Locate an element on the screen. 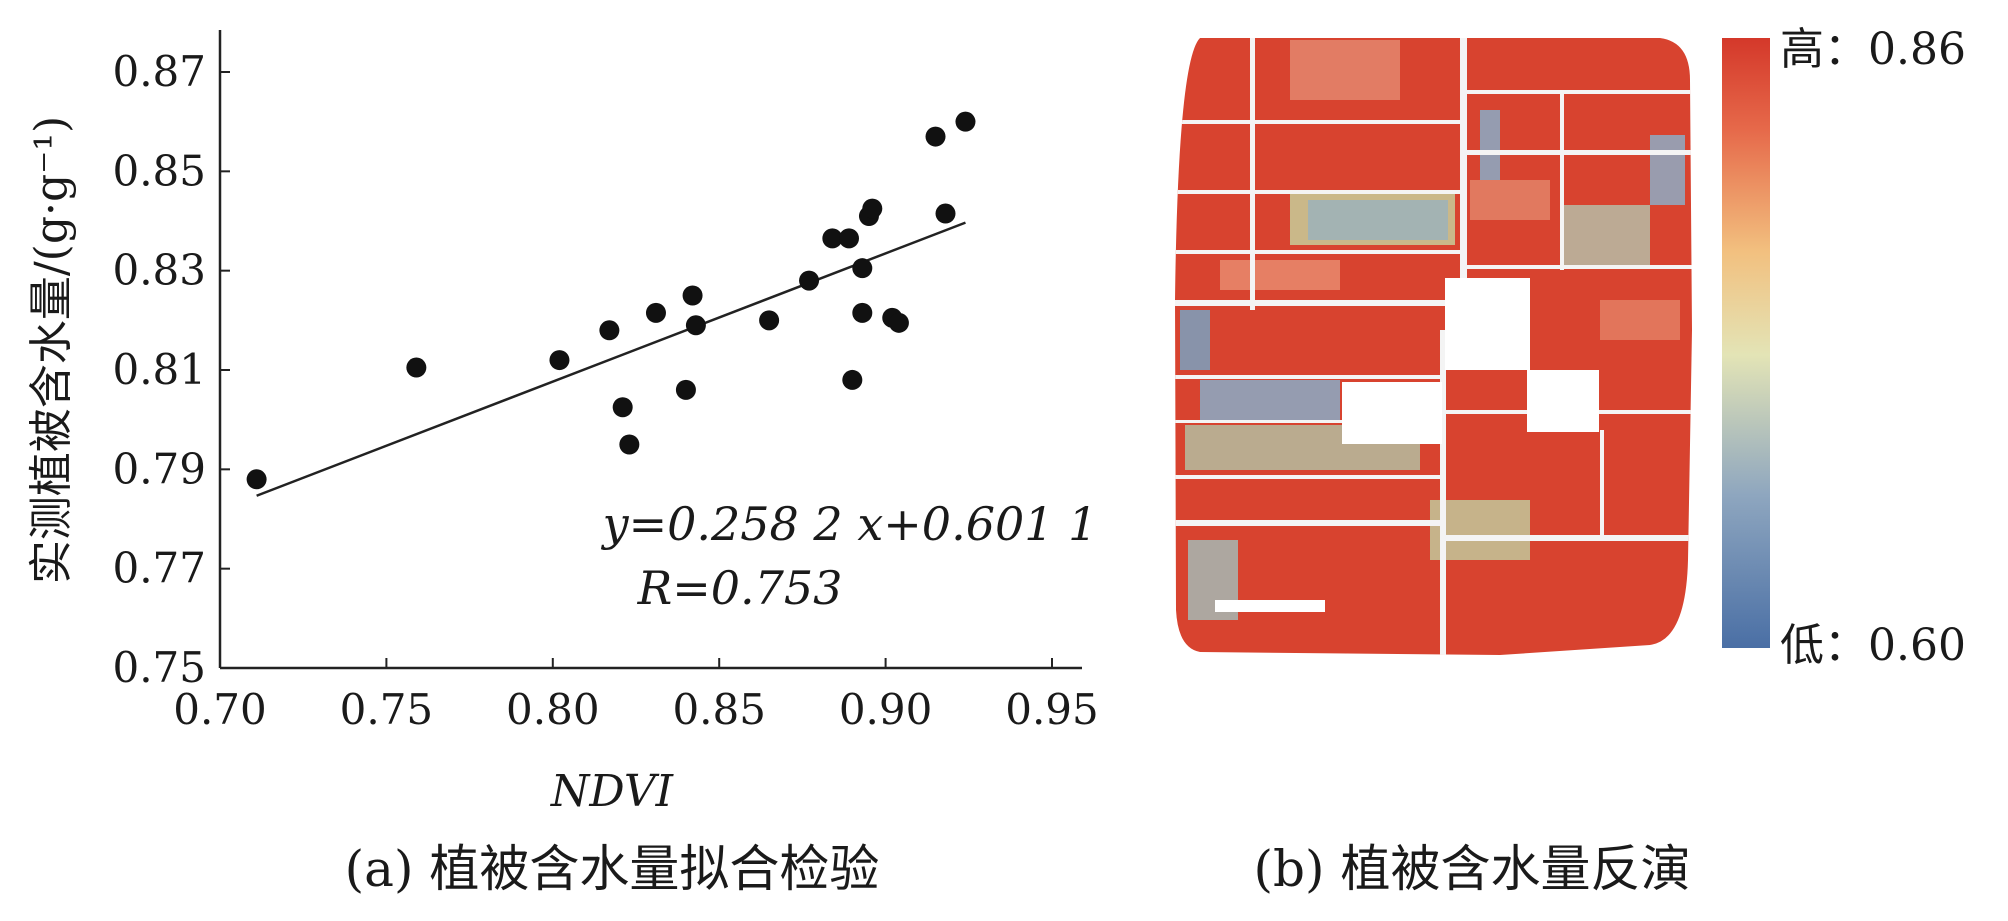 The height and width of the screenshot is (921, 2008). caption-b: (b) 植被含水量反演 is located at coordinates (1472, 869).